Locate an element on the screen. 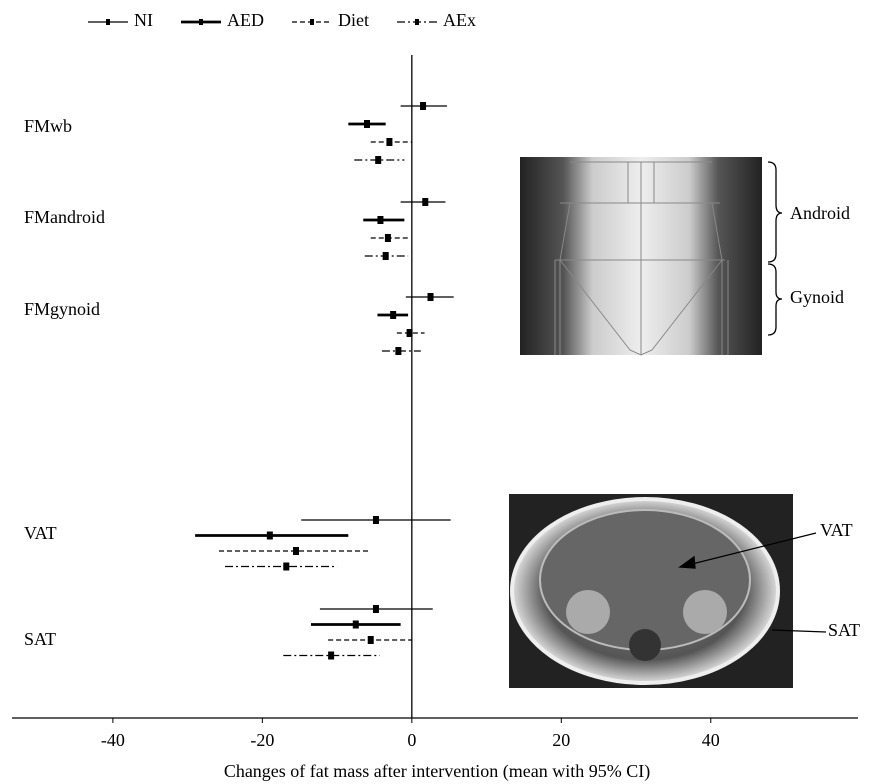 The height and width of the screenshot is (784, 875). category-label: FMandroid is located at coordinates (64, 217).